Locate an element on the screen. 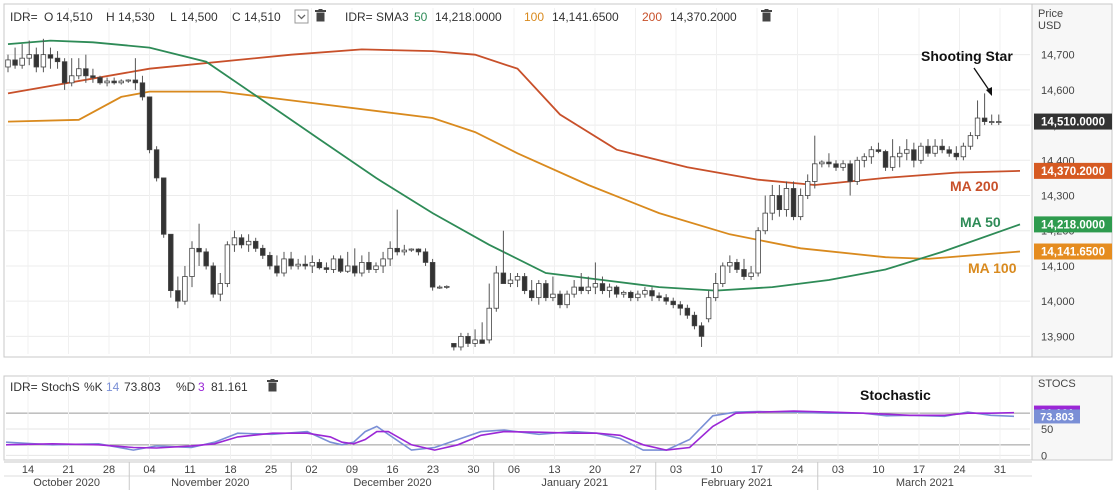  legend-c-label: C is located at coordinates (236, 17).